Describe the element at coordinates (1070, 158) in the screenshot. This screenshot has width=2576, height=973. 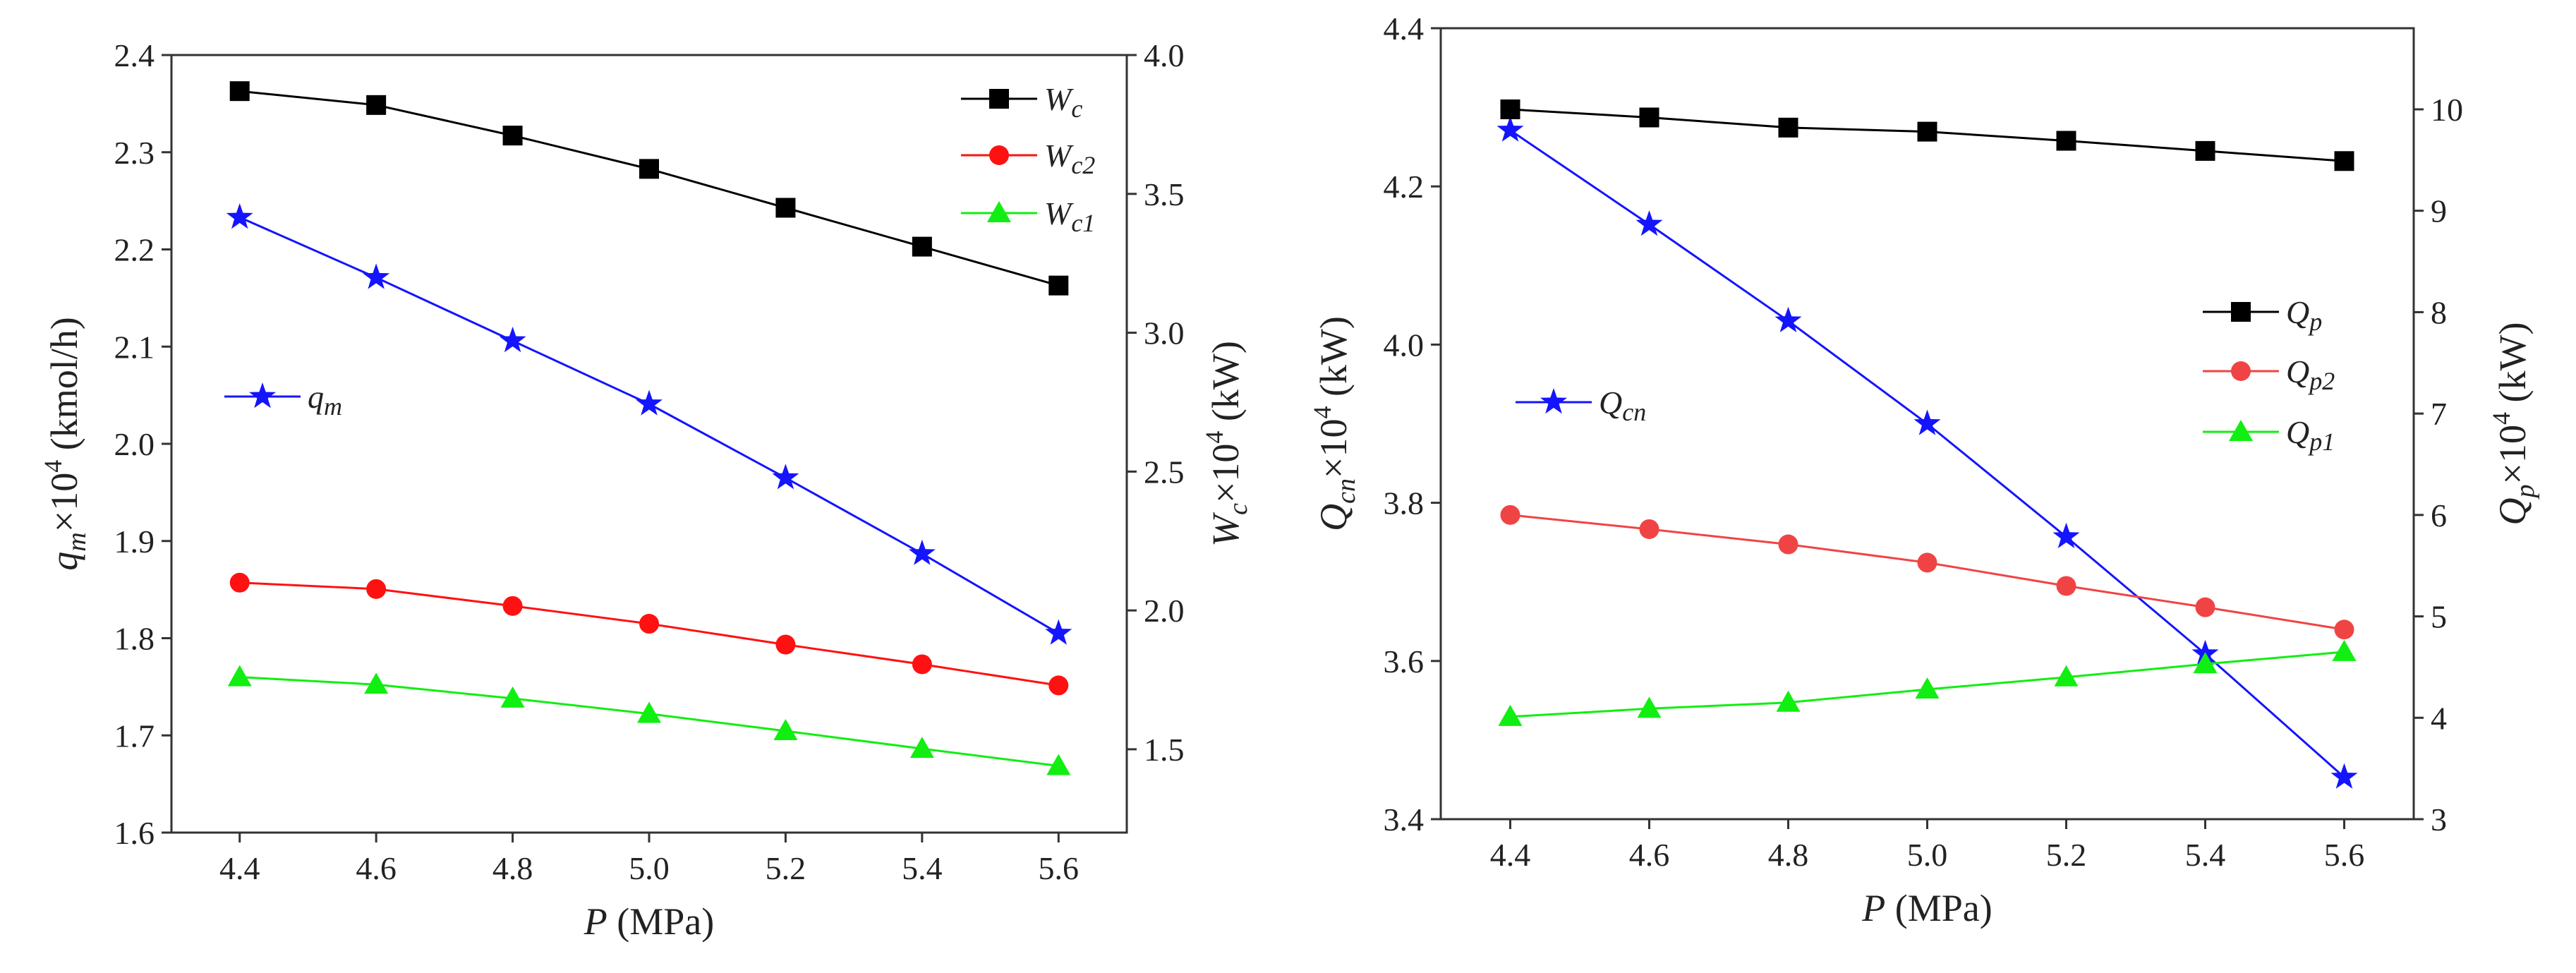
I see `legend-label: Wc2` at that location.